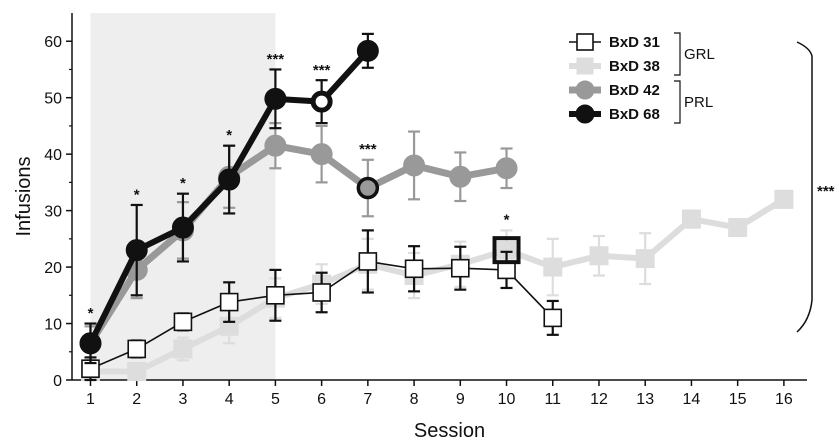 This screenshot has width=838, height=440. What do you see at coordinates (53, 325) in the screenshot?
I see `y-tick-label: 10` at bounding box center [53, 325].